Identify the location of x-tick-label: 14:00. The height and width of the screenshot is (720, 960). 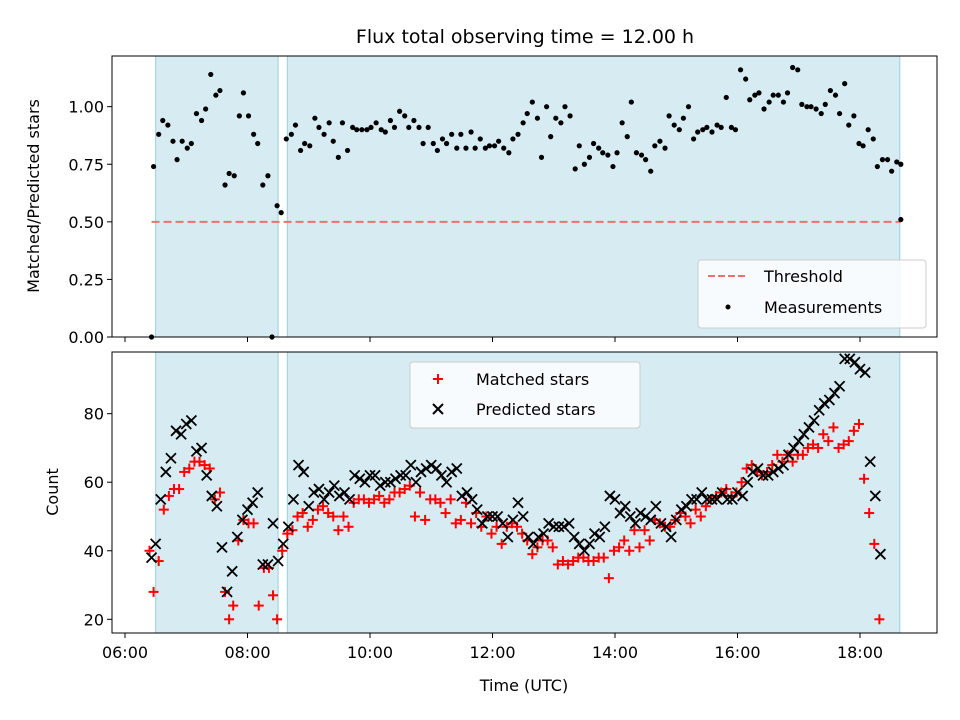
(615, 652).